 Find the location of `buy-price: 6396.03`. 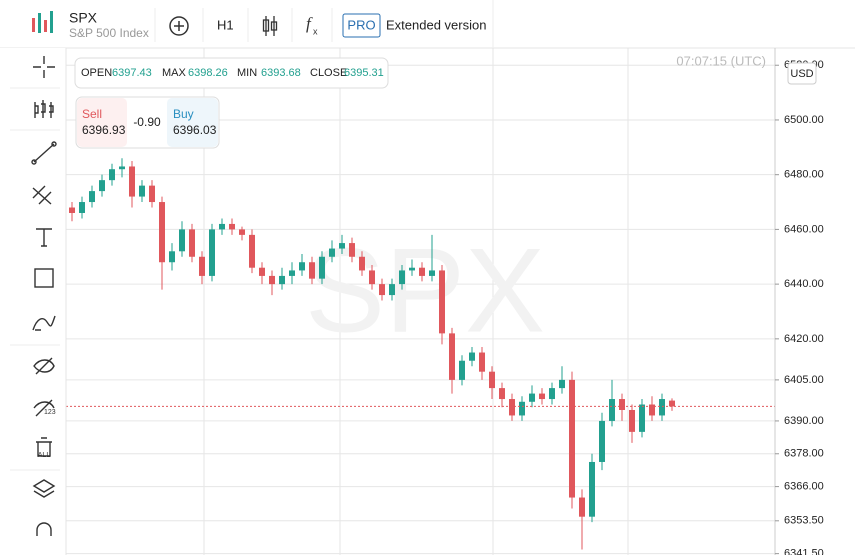

buy-price: 6396.03 is located at coordinates (195, 130).